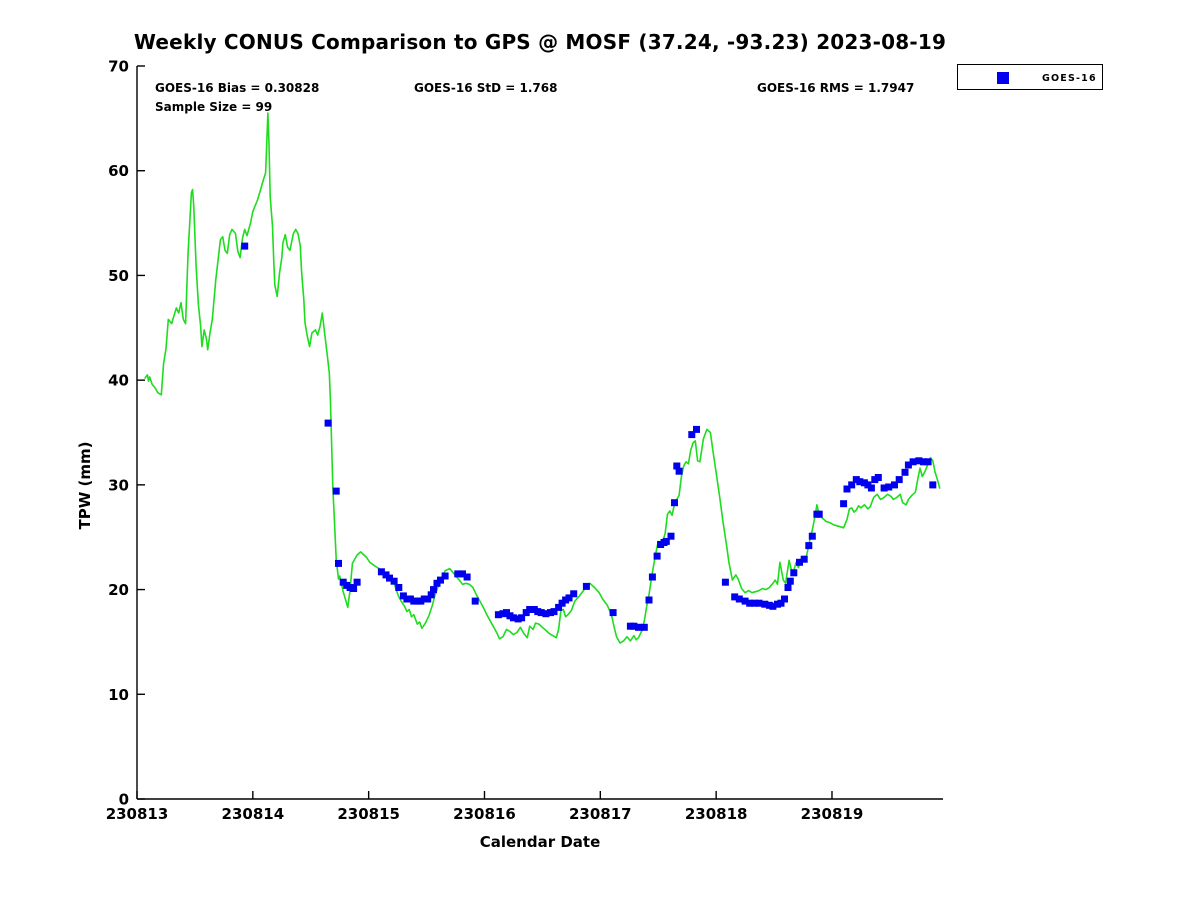 This screenshot has height=900, width=1200. What do you see at coordinates (137, 814) in the screenshot?
I see `x-tick-label: 230813` at bounding box center [137, 814].